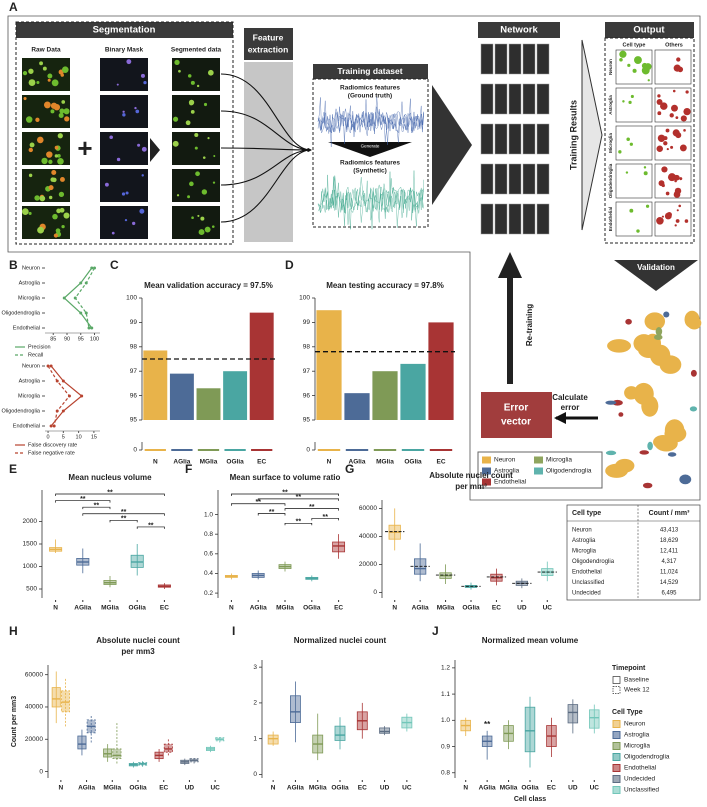 This screenshot has height=807, width=707. What do you see at coordinates (266, 150) in the screenshot?
I see `arrow` at bounding box center [266, 150].